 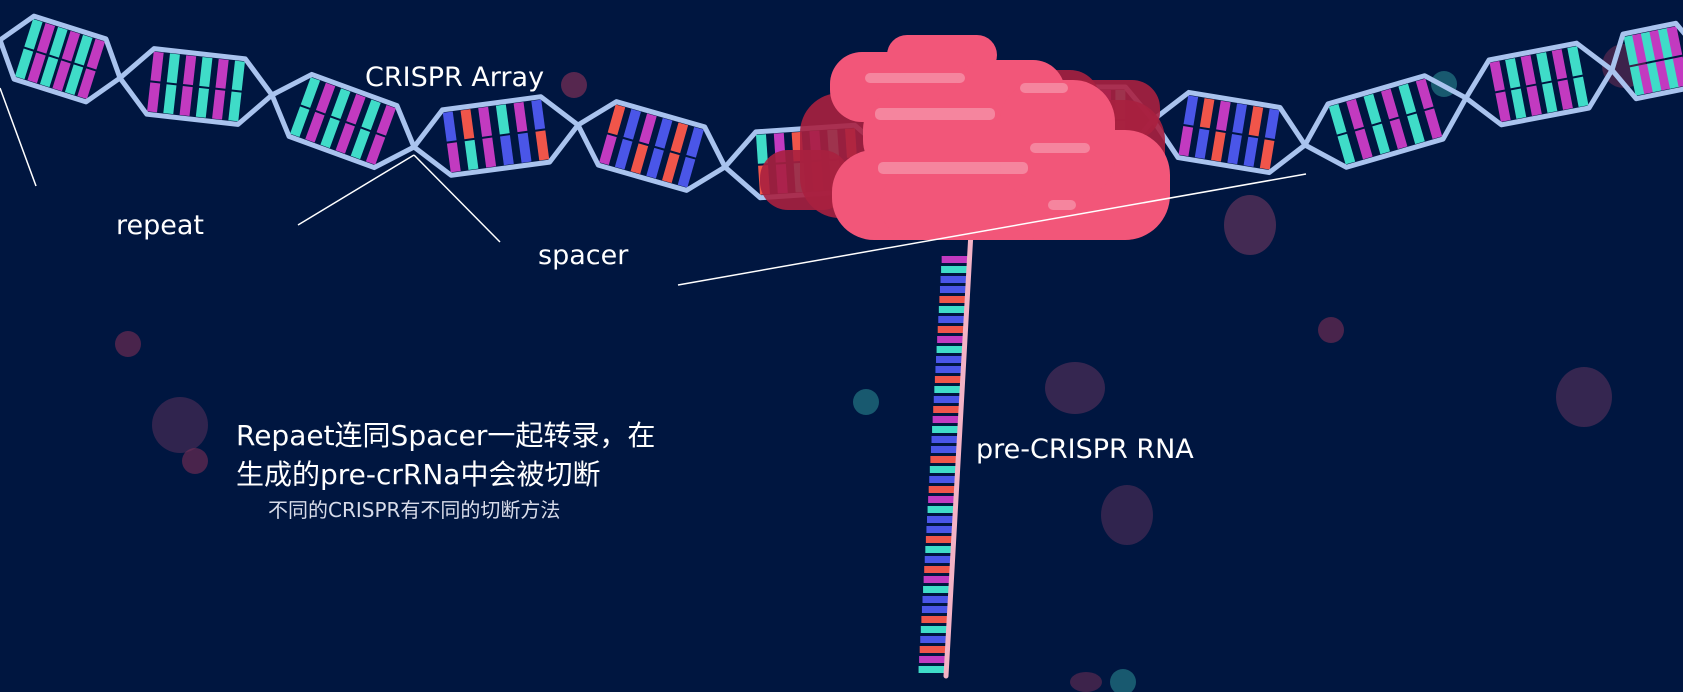 I want to click on polymerase-body, so click(x=942, y=55).